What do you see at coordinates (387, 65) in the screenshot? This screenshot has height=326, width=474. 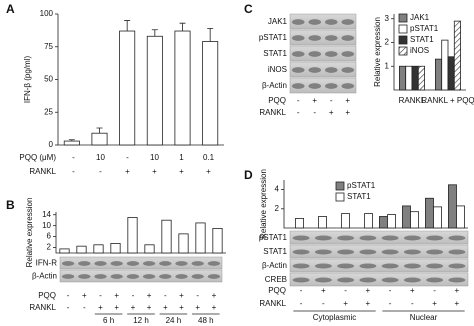 I see `y-tick-label: 1` at bounding box center [387, 65].